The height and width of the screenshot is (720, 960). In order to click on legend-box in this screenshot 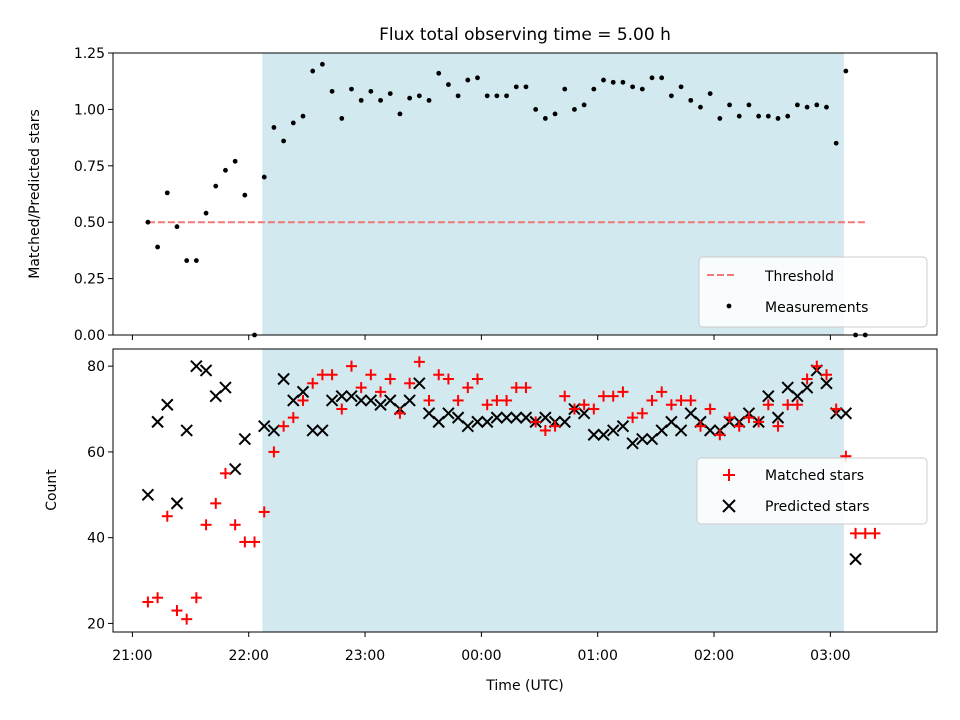, I will do `click(812, 491)`.